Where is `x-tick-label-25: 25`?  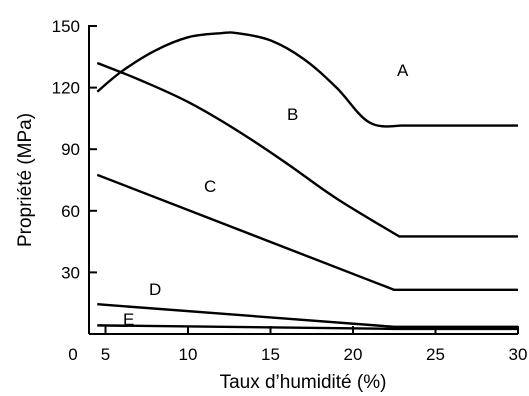
x-tick-label-25: 25 is located at coordinates (435, 354).